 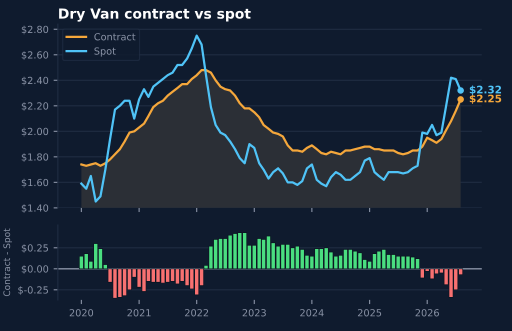 What do you see at coordinates (105, 52) in the screenshot?
I see `legend-label: Spot` at bounding box center [105, 52].